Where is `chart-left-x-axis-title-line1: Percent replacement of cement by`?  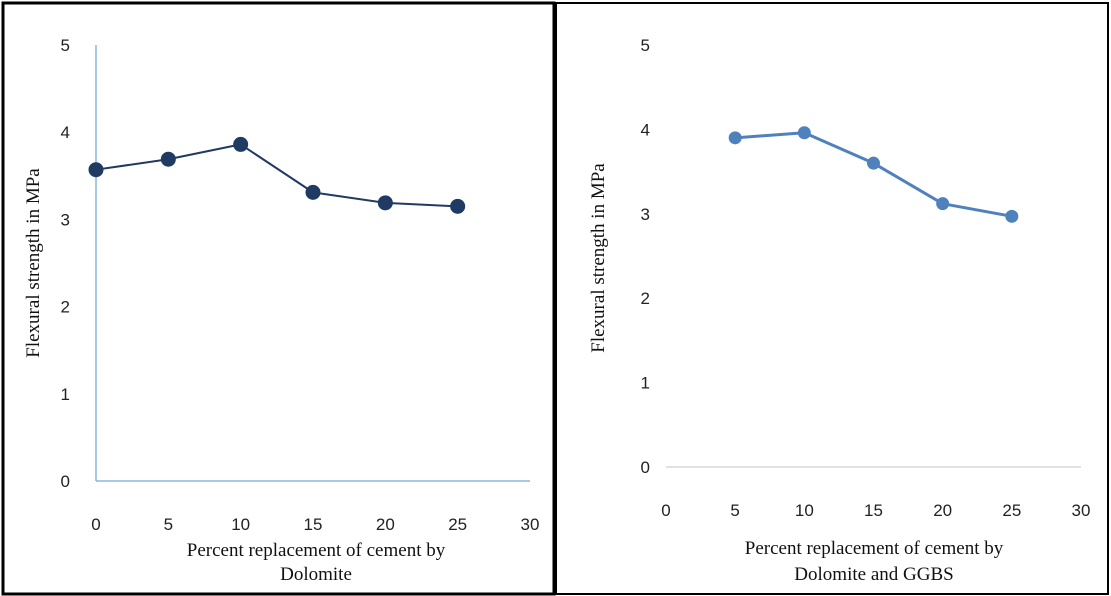 chart-left-x-axis-title-line1: Percent replacement of cement by is located at coordinates (316, 550).